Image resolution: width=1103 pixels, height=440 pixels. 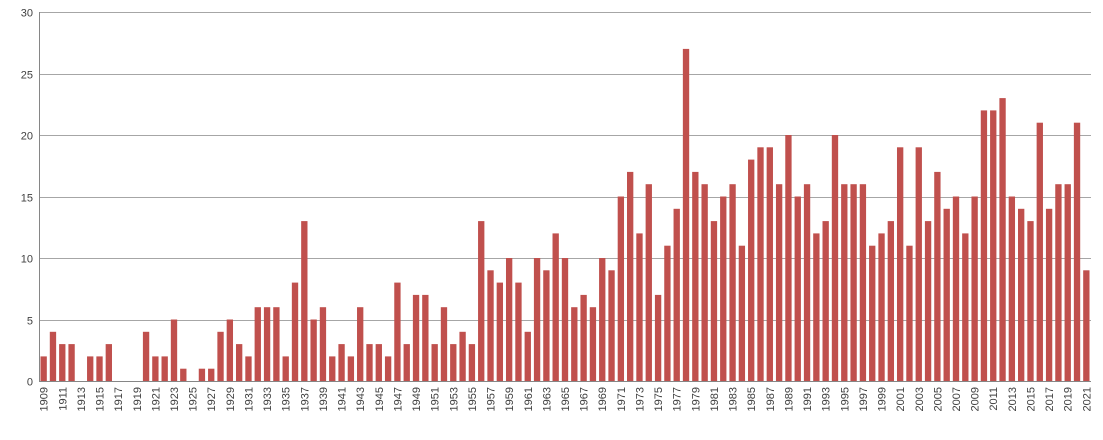 I want to click on x-tick-label: 2017, so click(x=1050, y=399).